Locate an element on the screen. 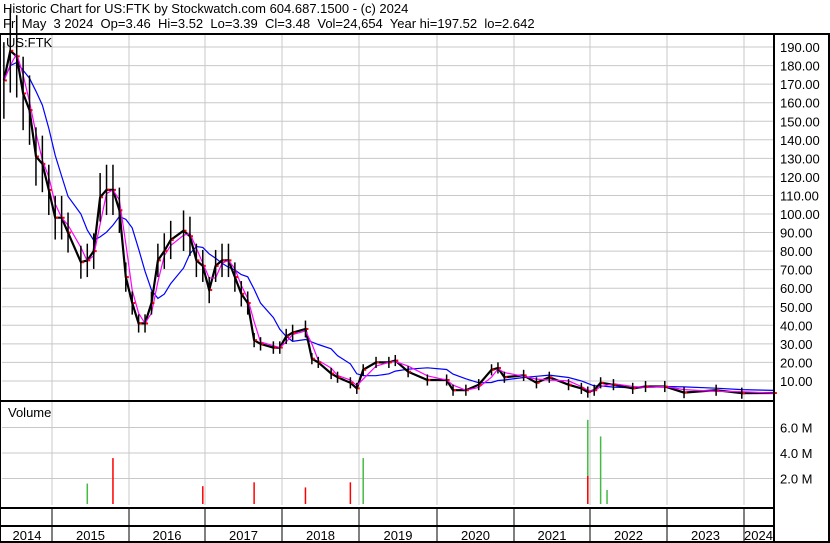 This screenshot has height=543, width=830. x-tick-label: 2017 is located at coordinates (243, 535).